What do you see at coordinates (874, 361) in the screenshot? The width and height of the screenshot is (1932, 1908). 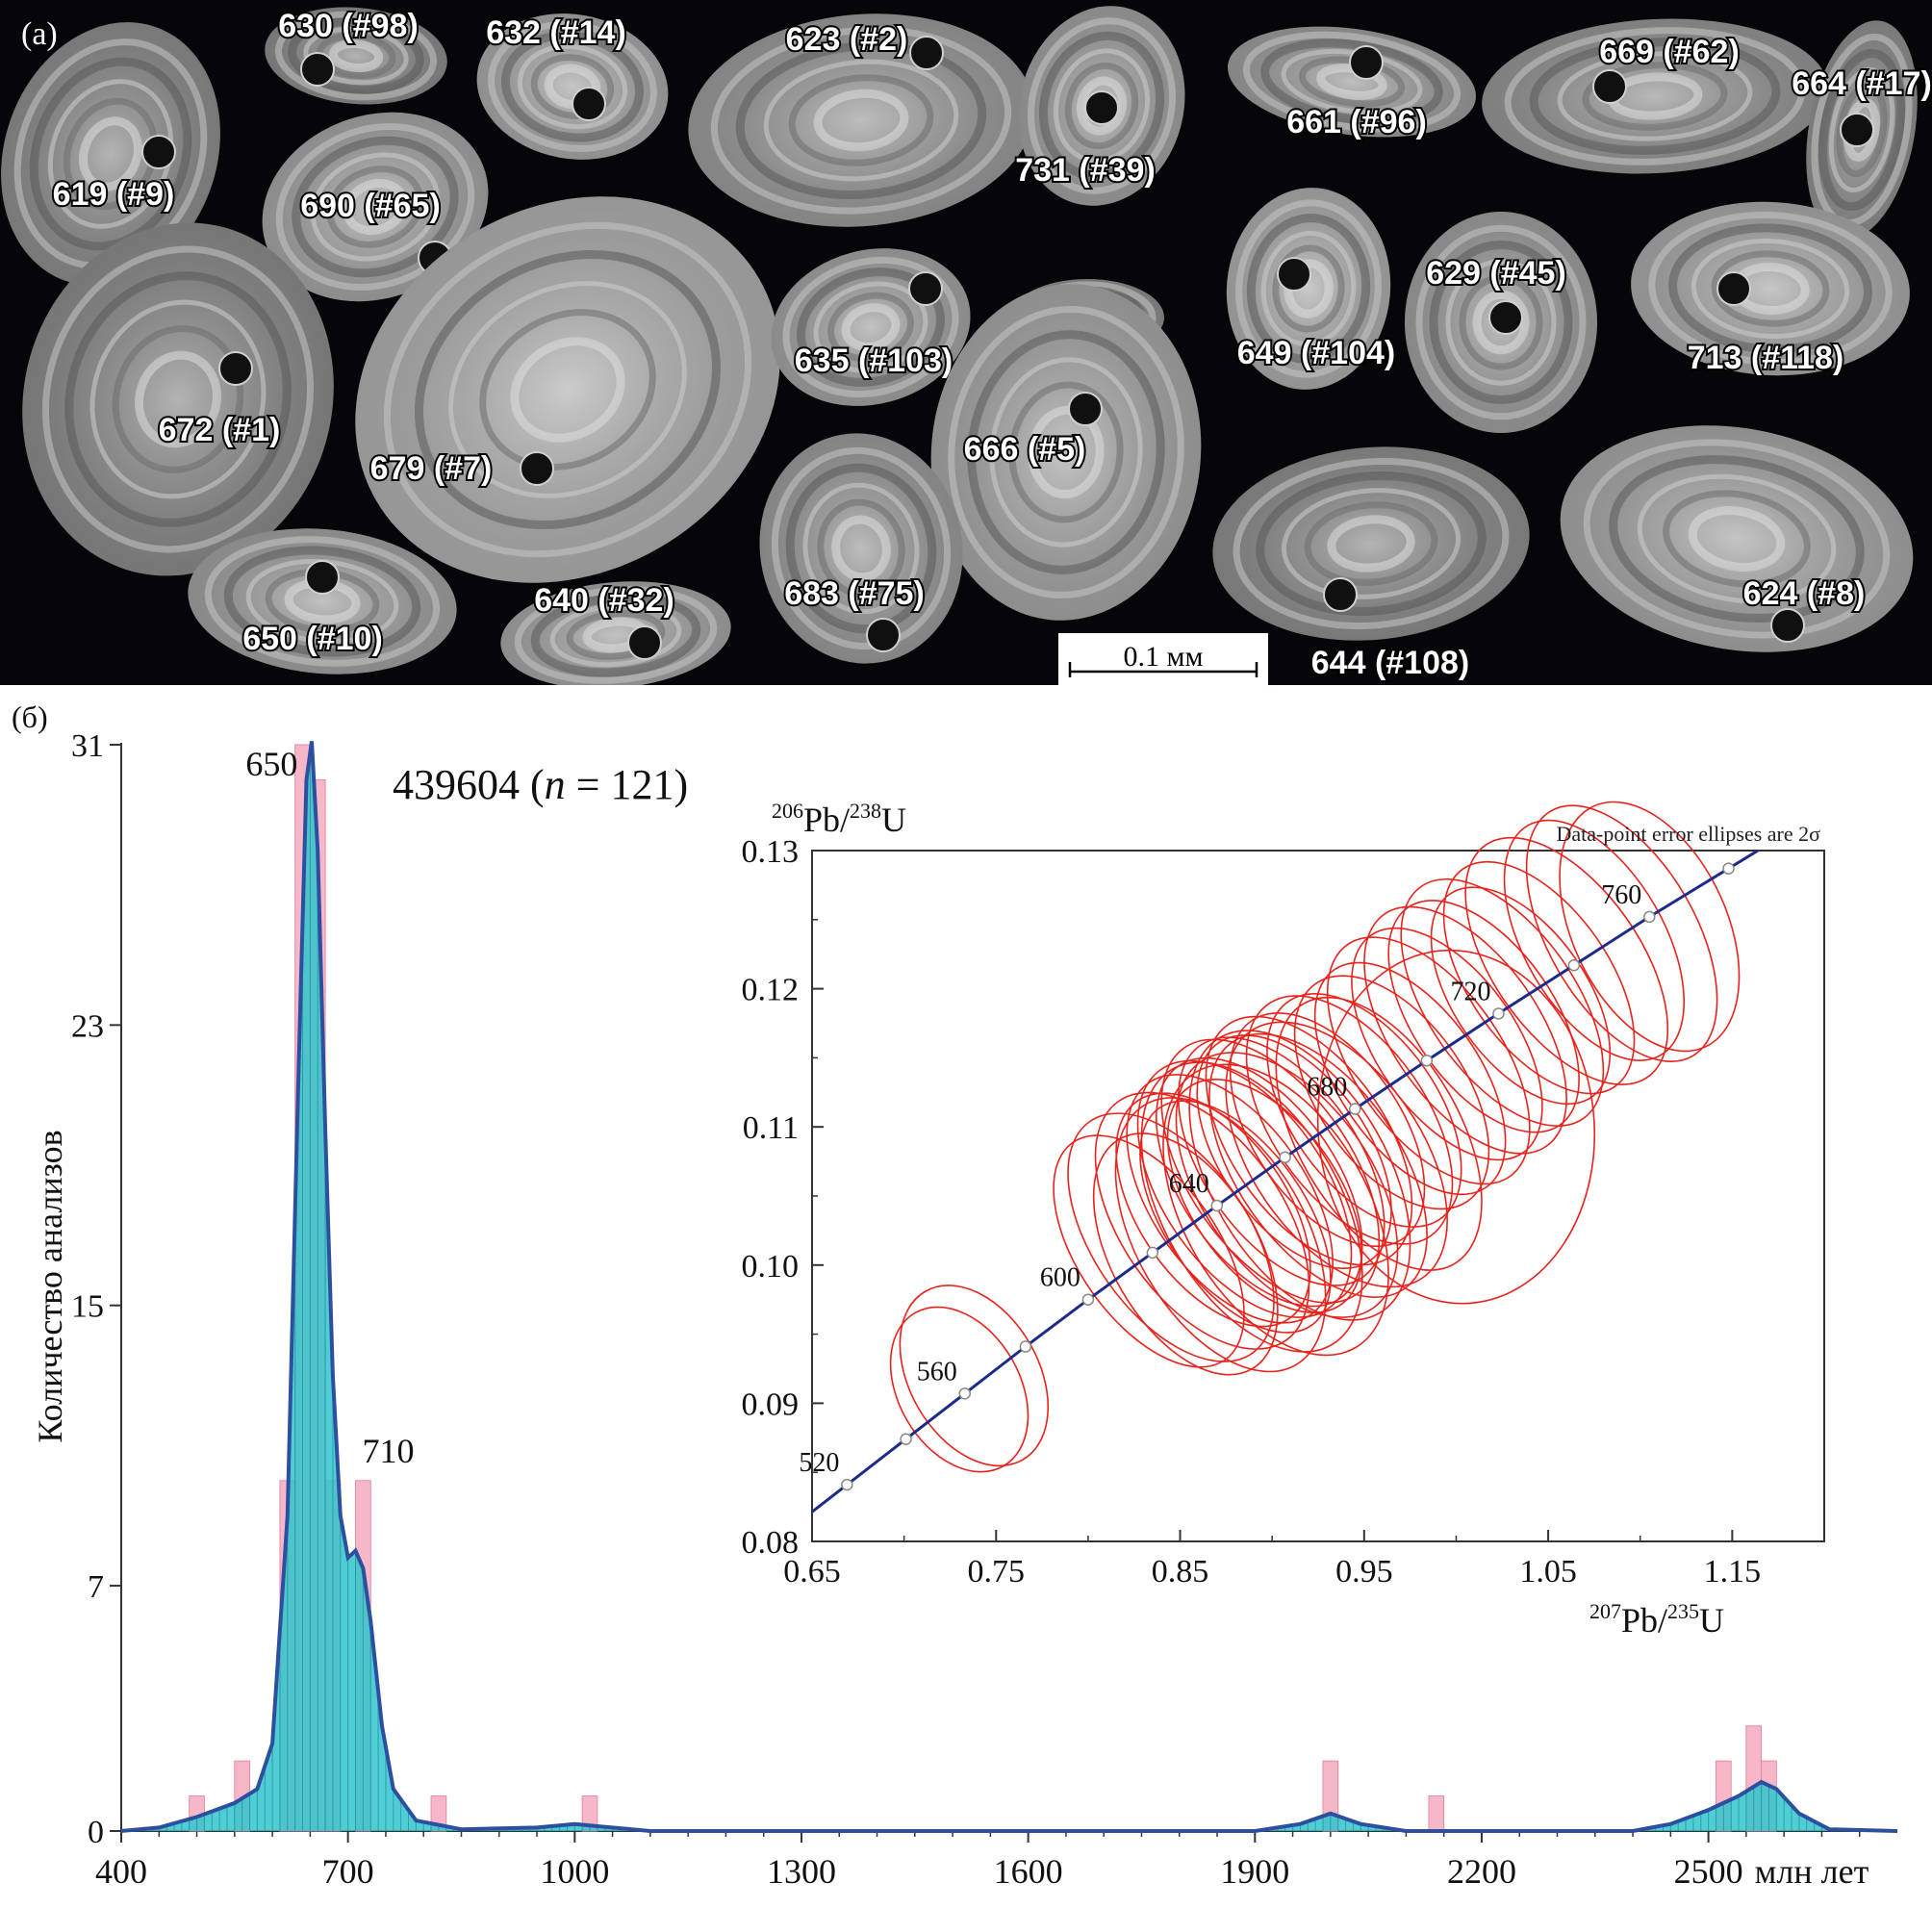 I see `grain-label: 635 (#103)` at bounding box center [874, 361].